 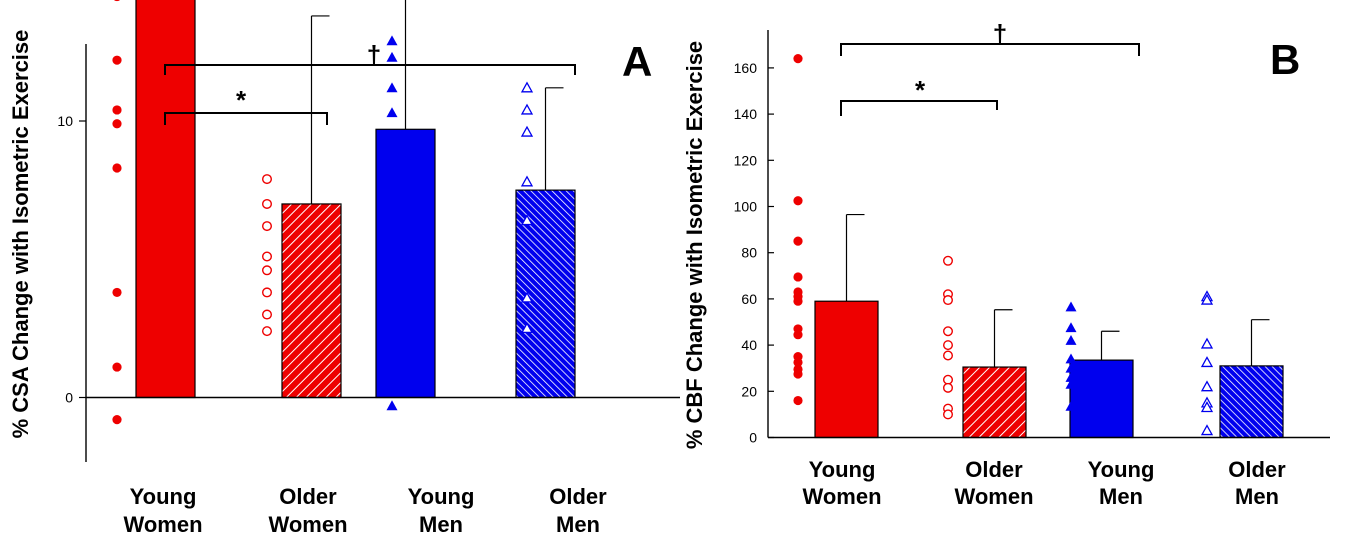 What do you see at coordinates (749, 299) in the screenshot?
I see `y-tick-label: 60` at bounding box center [749, 299].